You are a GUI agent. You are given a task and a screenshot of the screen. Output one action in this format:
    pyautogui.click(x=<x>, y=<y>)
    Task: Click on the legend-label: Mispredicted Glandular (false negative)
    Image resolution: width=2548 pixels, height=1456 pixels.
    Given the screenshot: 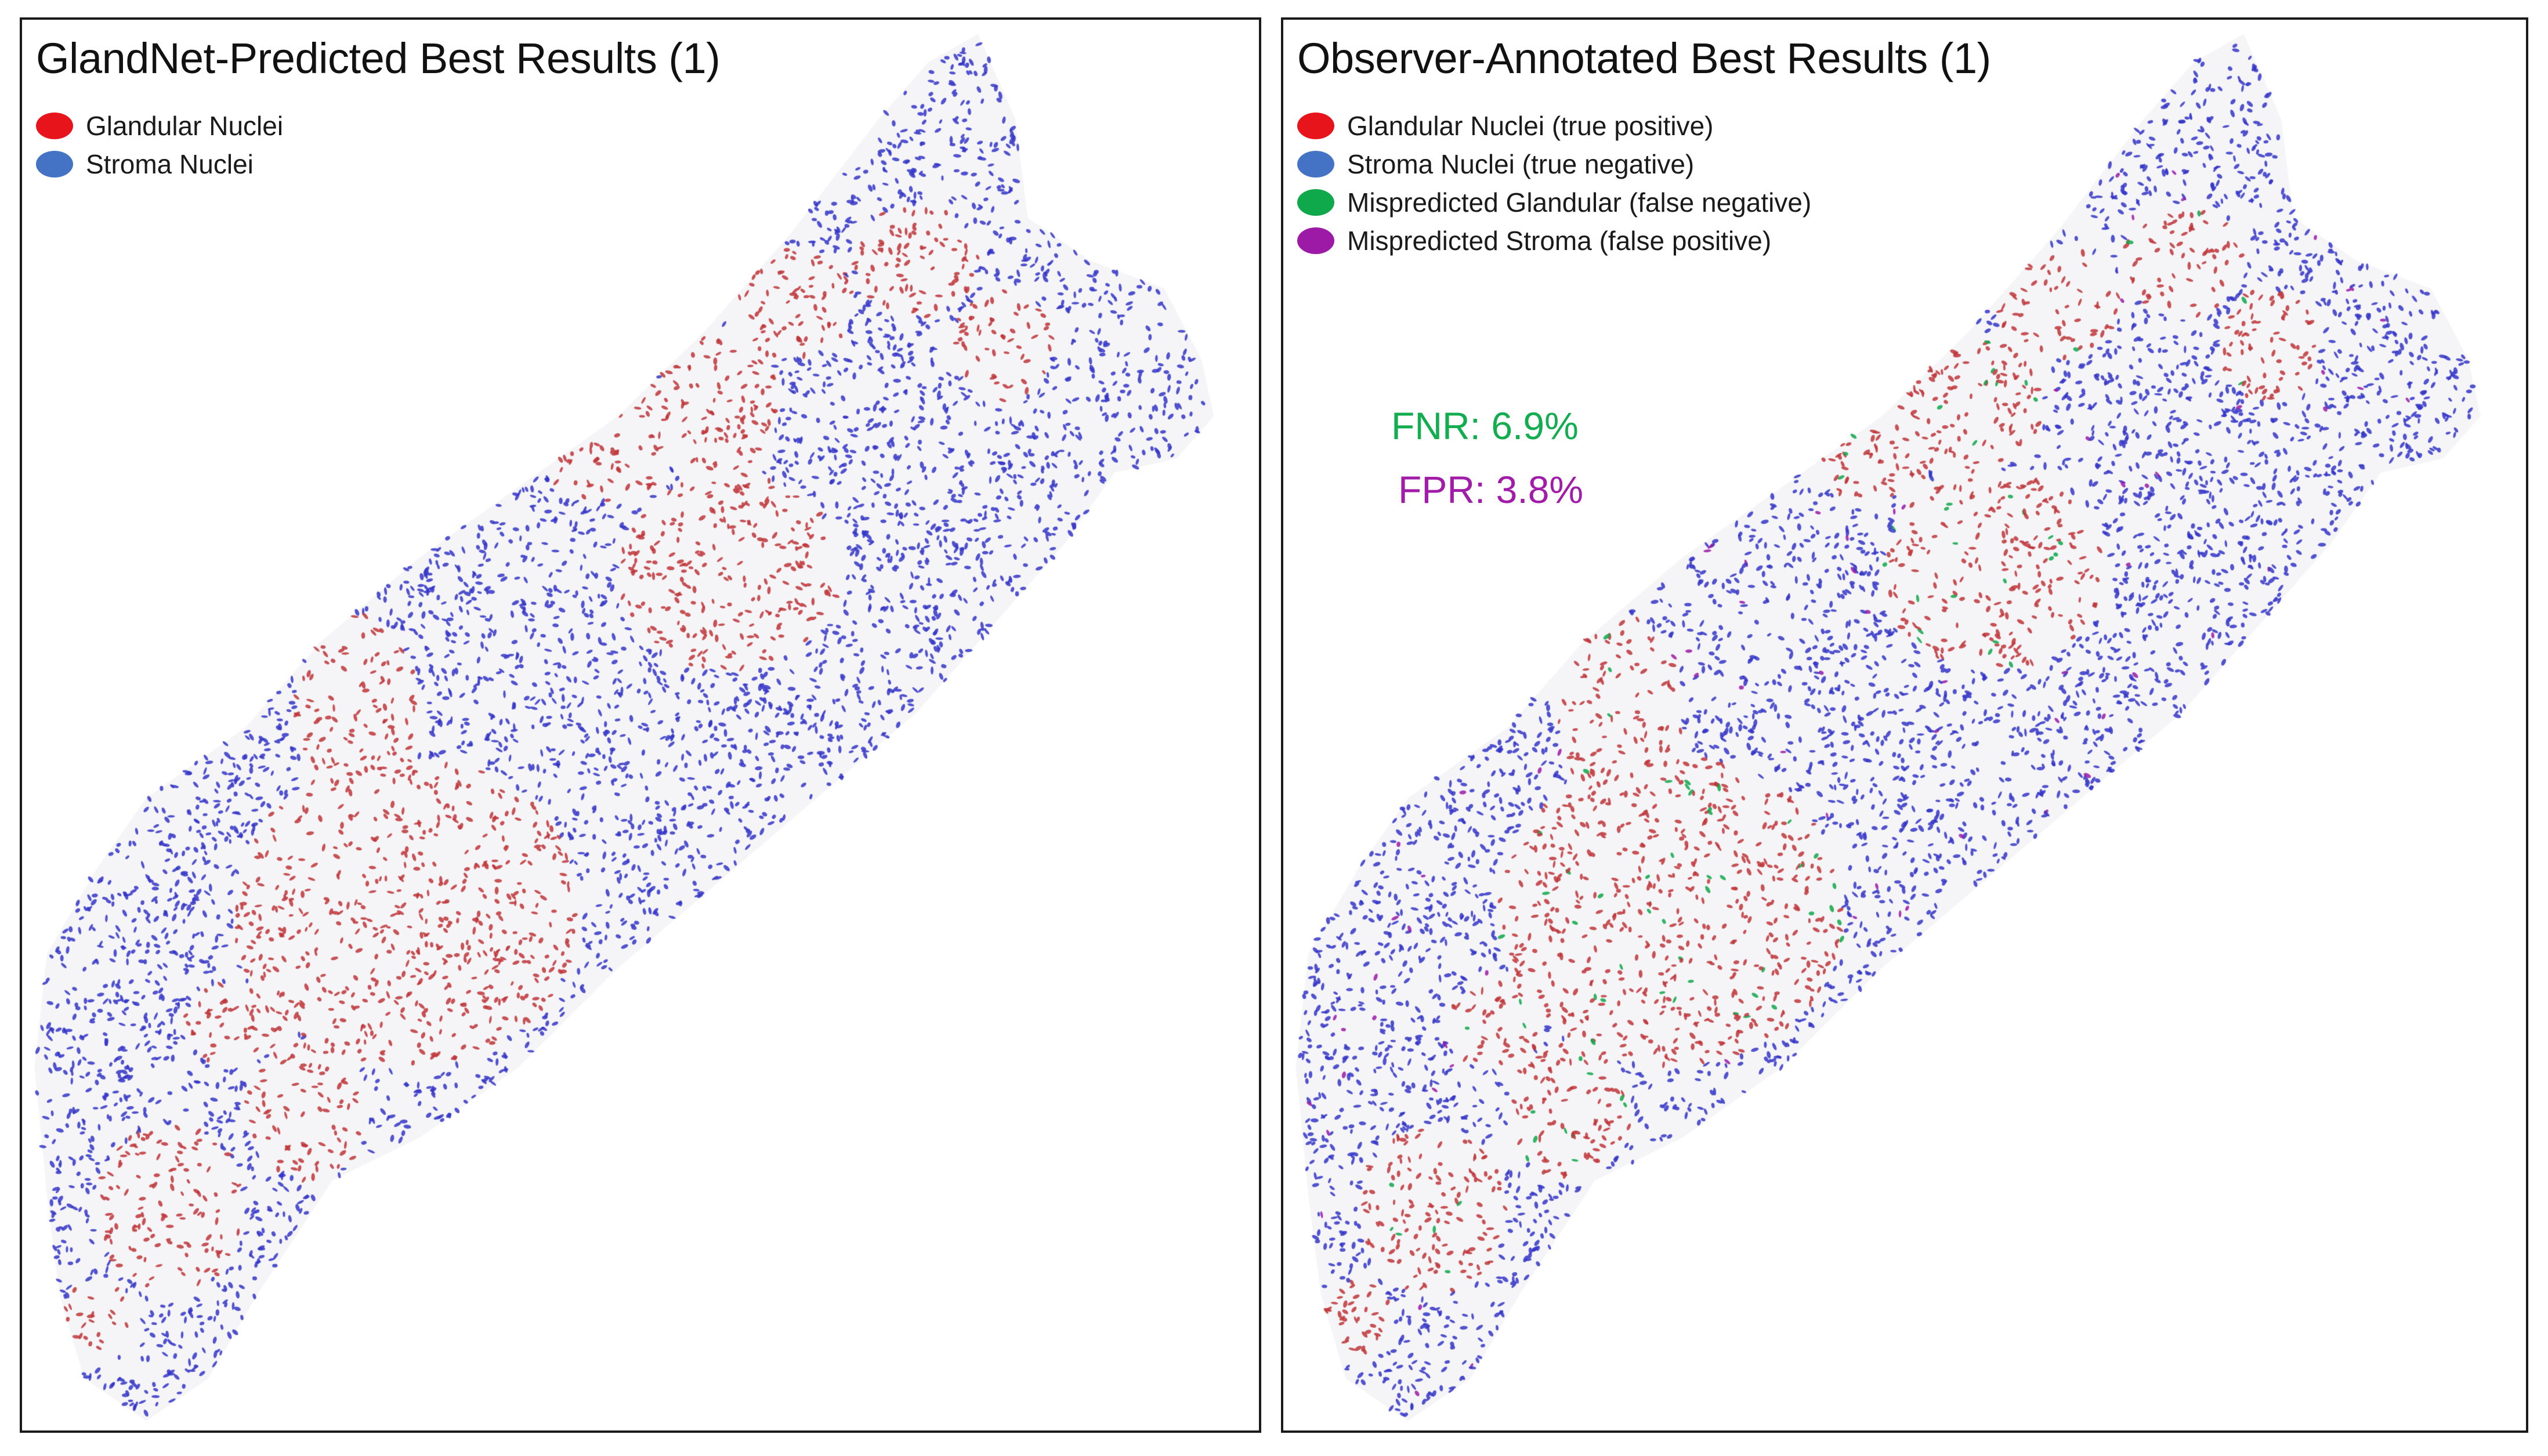 What is the action you would take?
    pyautogui.click(x=1580, y=202)
    